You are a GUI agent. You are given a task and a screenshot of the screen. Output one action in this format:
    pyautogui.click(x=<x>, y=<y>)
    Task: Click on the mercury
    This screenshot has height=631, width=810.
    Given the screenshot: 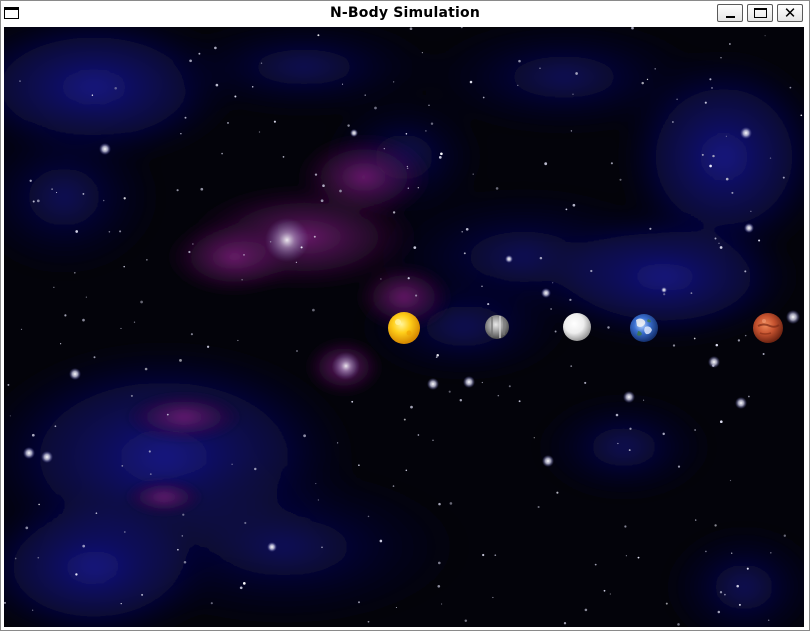 What is the action you would take?
    pyautogui.click(x=497, y=327)
    